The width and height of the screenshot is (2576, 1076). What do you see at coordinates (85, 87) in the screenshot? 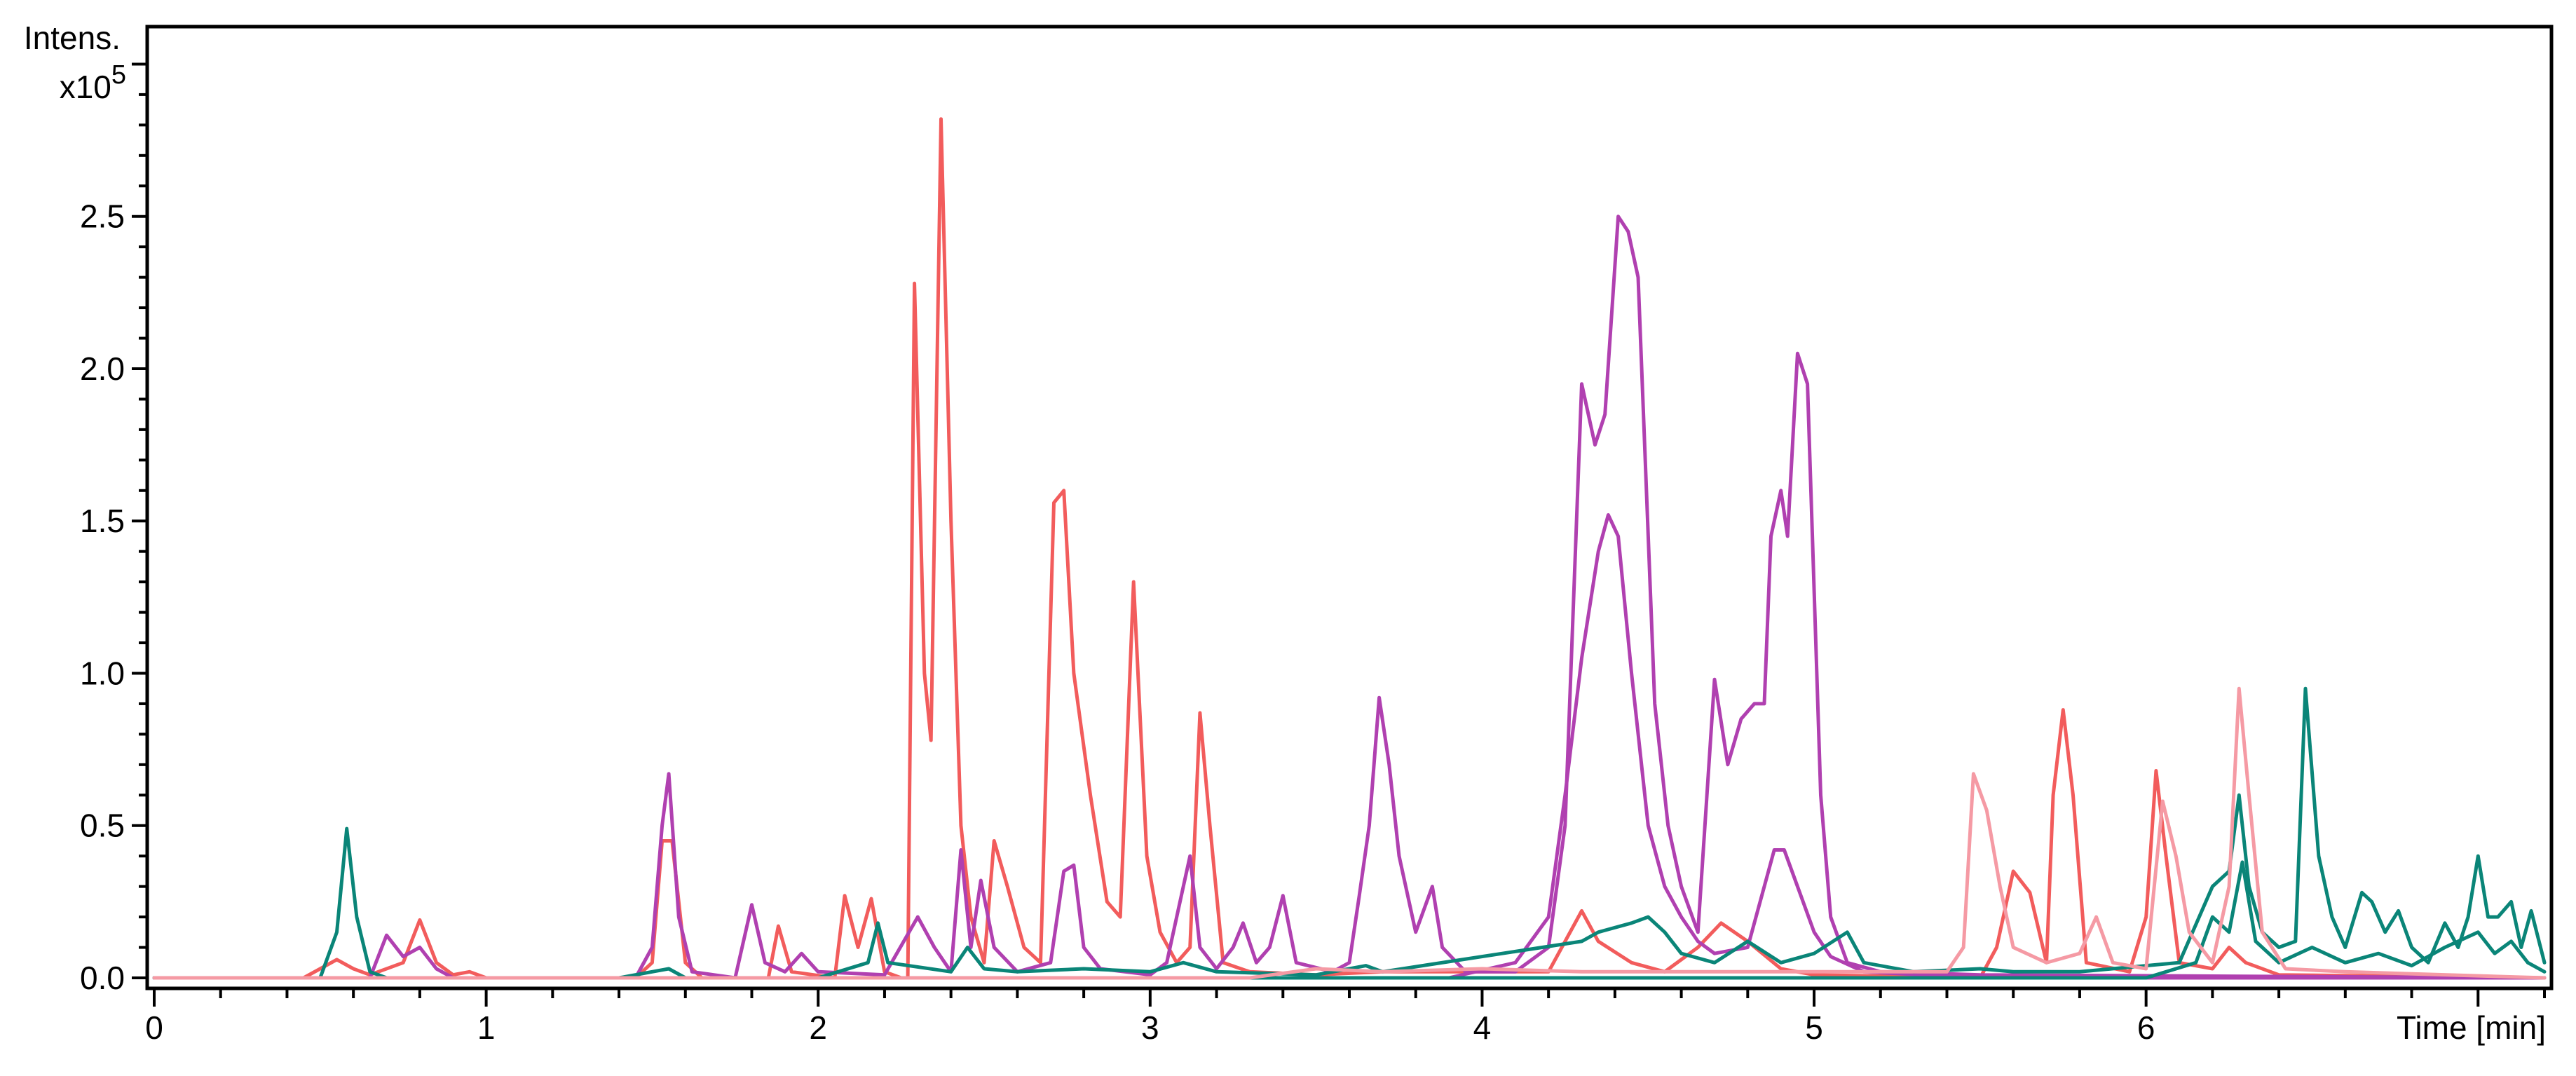
I see `y-axis-scale-base: x10` at bounding box center [85, 87].